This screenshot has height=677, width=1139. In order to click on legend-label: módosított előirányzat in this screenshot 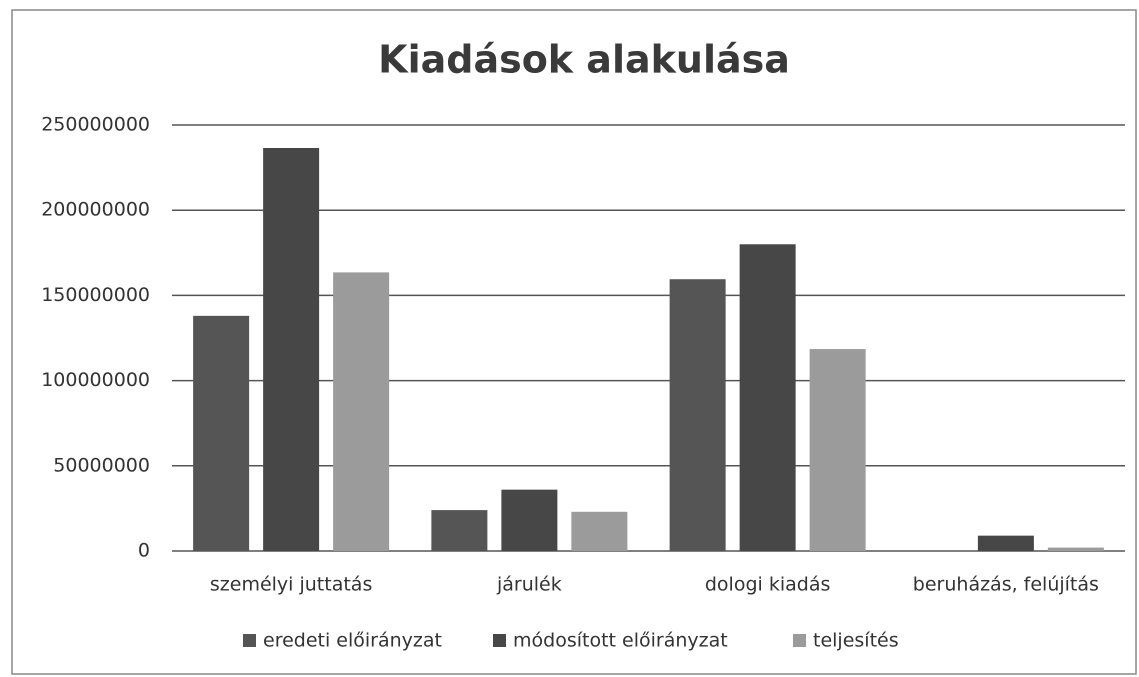, I will do `click(620, 641)`.